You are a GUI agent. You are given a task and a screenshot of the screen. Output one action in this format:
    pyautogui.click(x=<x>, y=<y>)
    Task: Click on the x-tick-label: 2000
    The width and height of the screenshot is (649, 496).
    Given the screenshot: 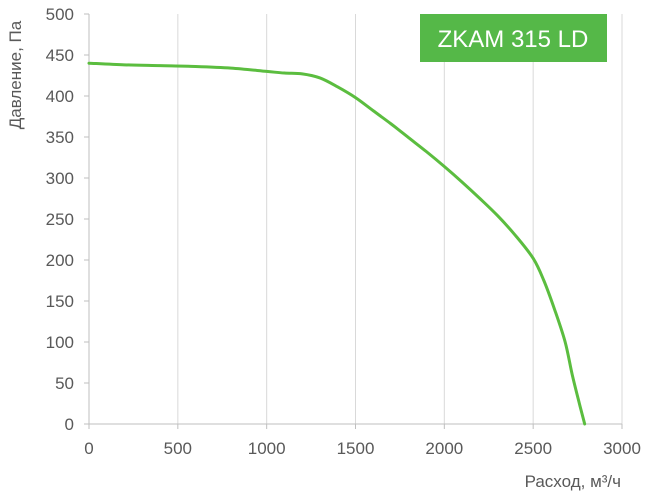 What is the action you would take?
    pyautogui.click(x=444, y=448)
    